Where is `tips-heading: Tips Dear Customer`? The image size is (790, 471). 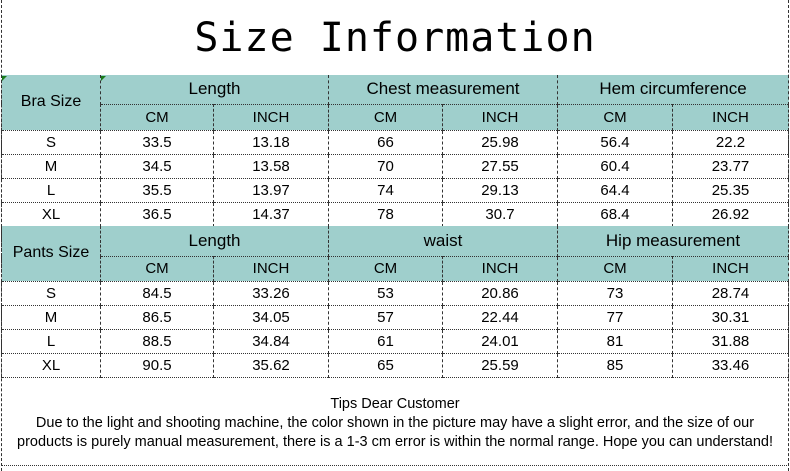
tips-heading: Tips Dear Customer is located at coordinates (395, 404).